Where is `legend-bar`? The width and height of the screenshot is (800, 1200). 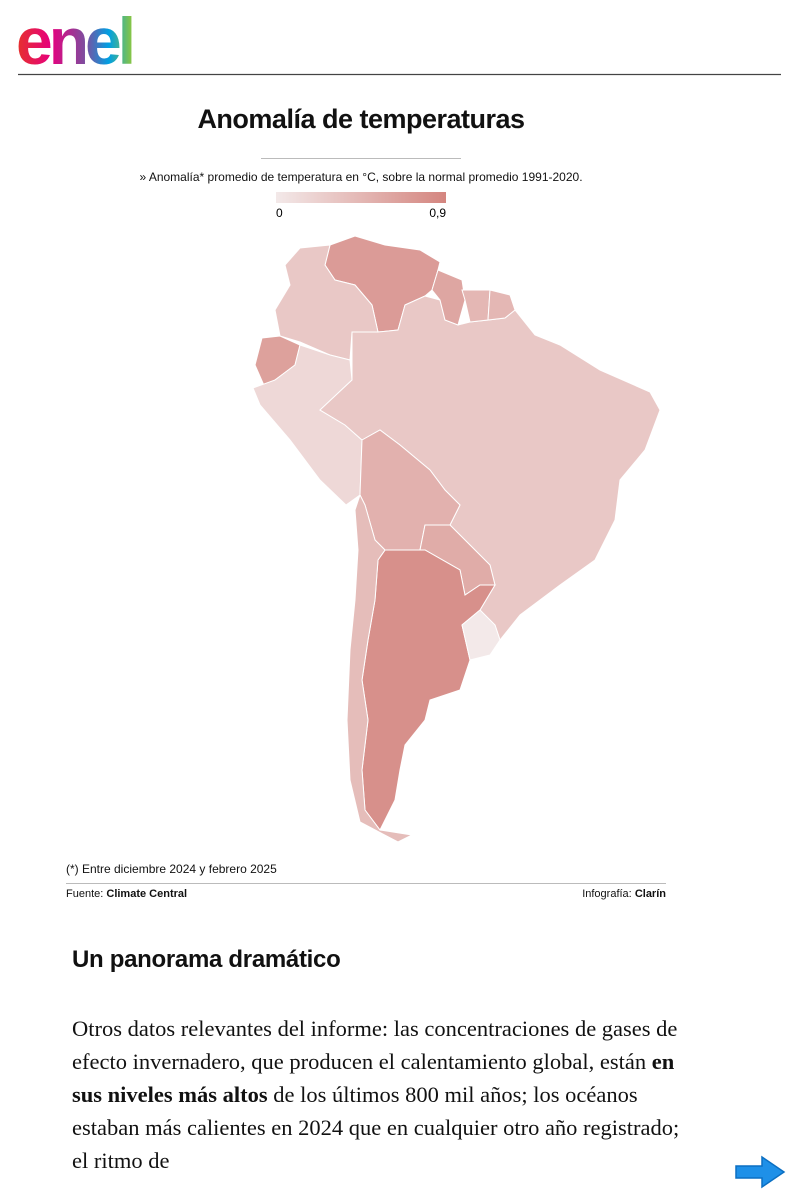
legend-bar is located at coordinates (361, 197).